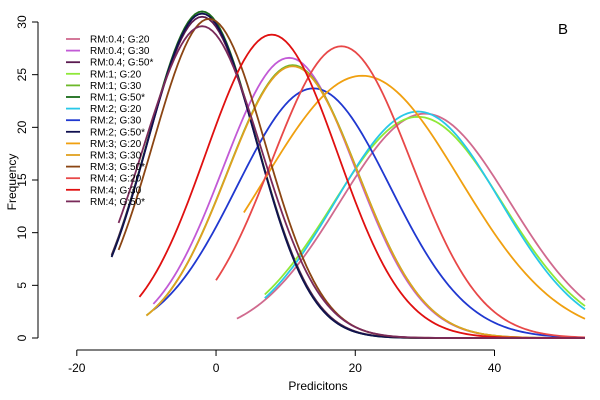 Image resolution: width=600 pixels, height=400 pixels. I want to click on y-tick-label: 30, so click(22, 22).